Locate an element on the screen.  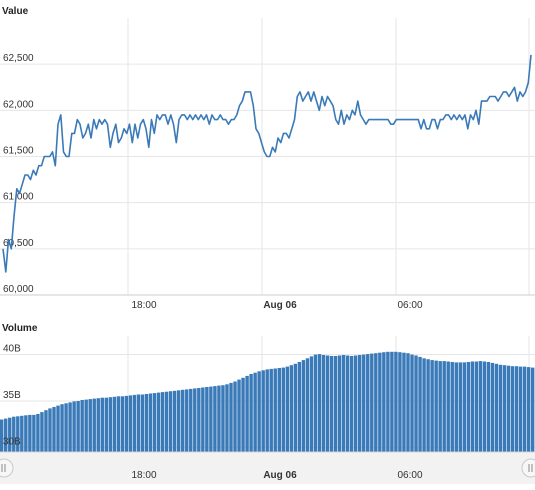
navigator: 18:00 Aug 06 06:00 is located at coordinates (267, 468).